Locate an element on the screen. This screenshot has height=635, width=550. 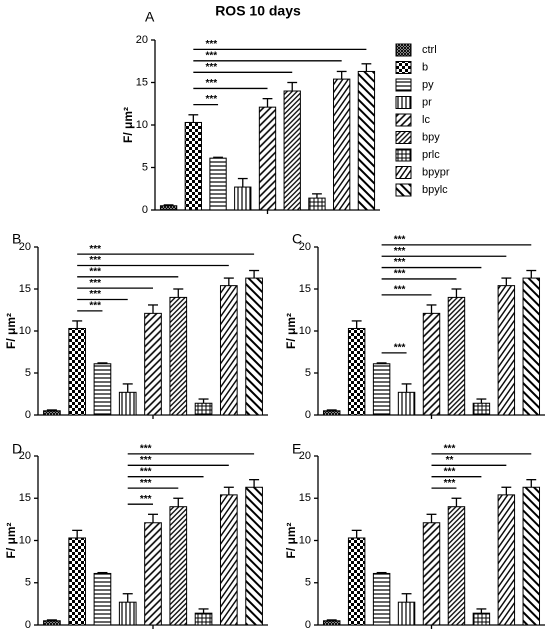
legend-label: py is located at coordinates (428, 85).